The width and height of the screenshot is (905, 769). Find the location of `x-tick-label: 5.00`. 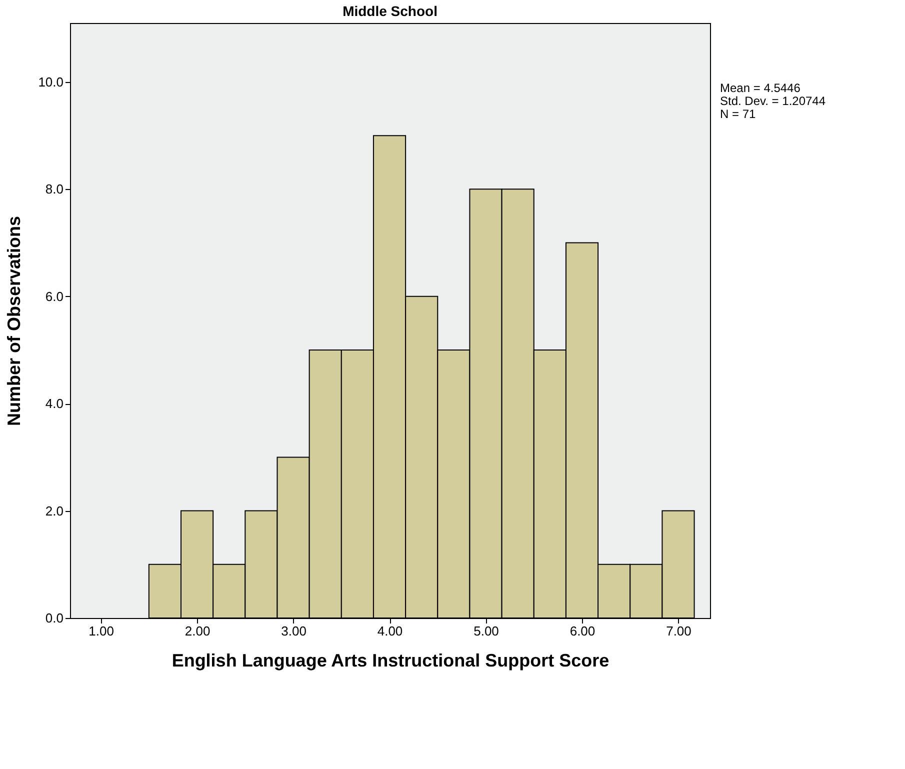

x-tick-label: 5.00 is located at coordinates (486, 631).